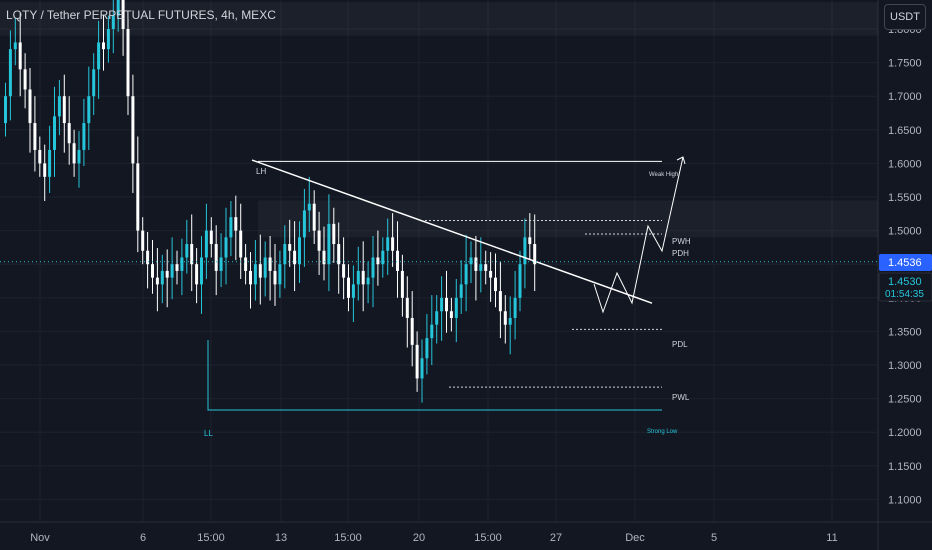  What do you see at coordinates (40, 538) in the screenshot?
I see `time-tick-label: Nov` at bounding box center [40, 538].